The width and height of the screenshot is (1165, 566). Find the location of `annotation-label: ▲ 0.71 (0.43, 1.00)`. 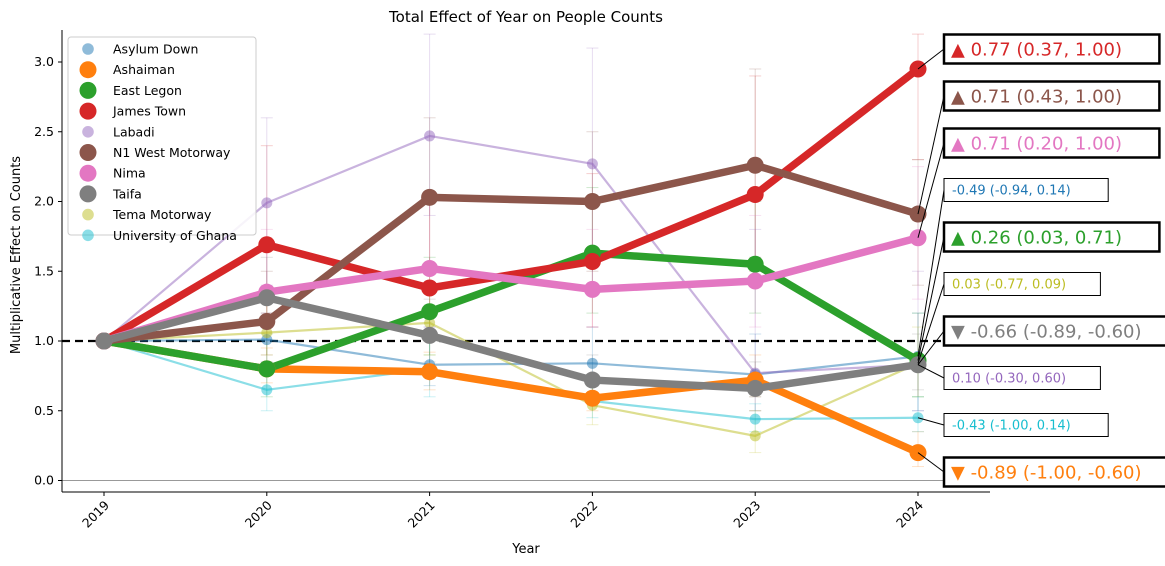

annotation-label: ▲ 0.71 (0.43, 1.00) is located at coordinates (1036, 96).